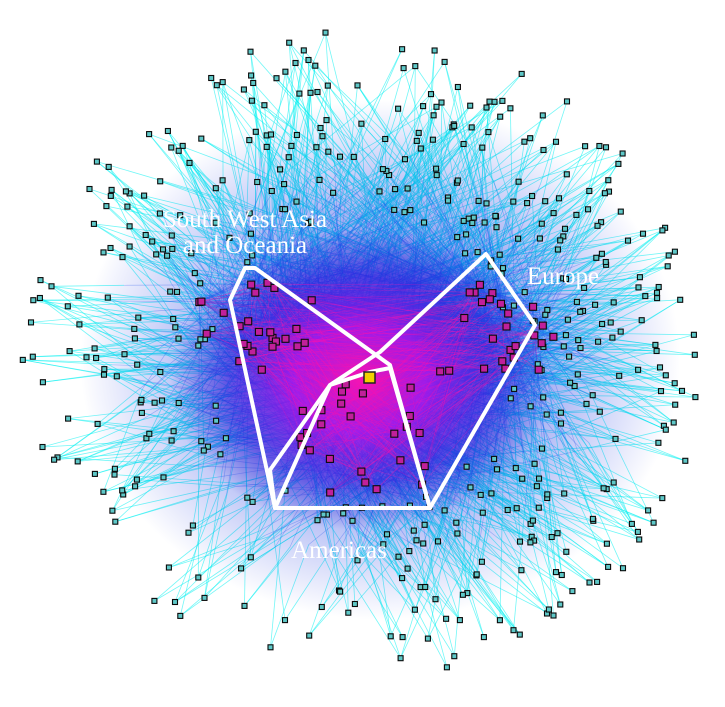 The height and width of the screenshot is (707, 725). What do you see at coordinates (369, 377) in the screenshot?
I see `hub-node` at bounding box center [369, 377].